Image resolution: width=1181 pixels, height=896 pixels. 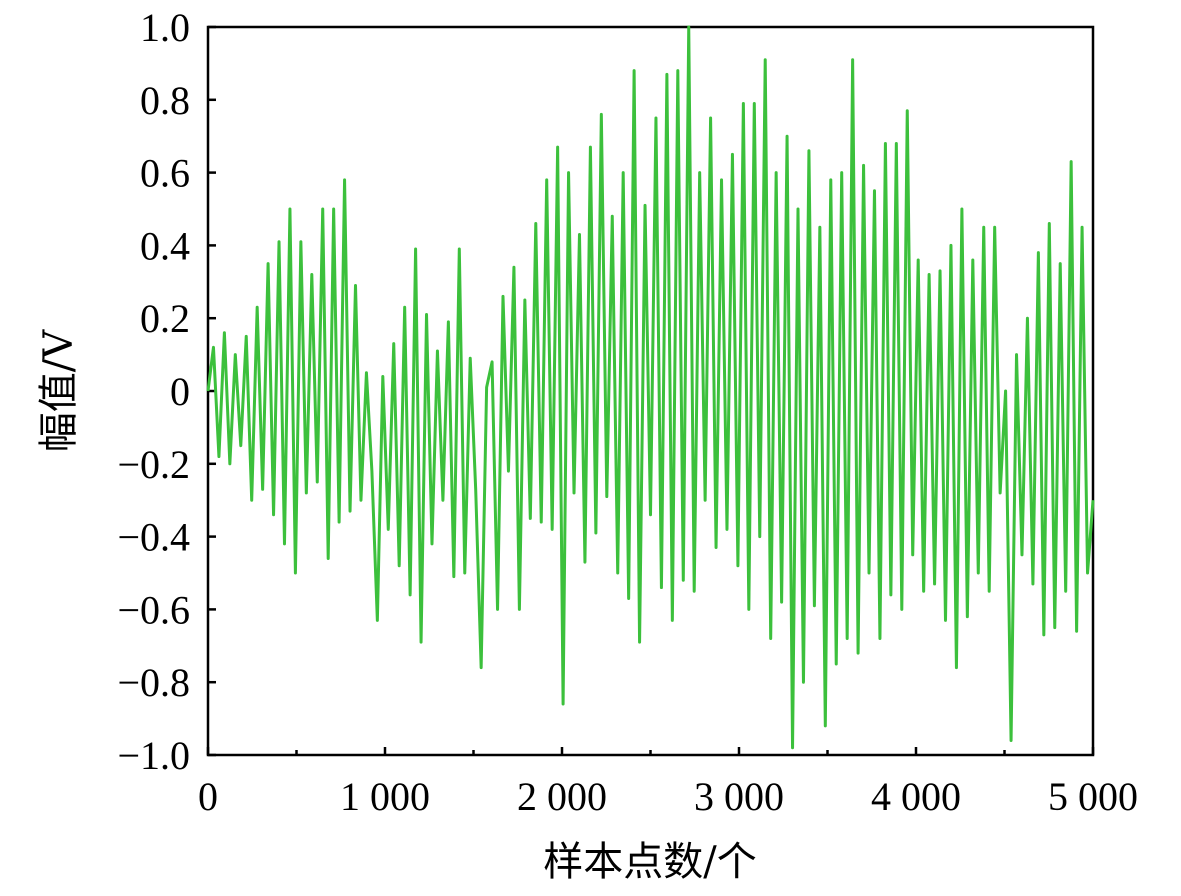 I want to click on y-tick-label: 1.0, so click(x=165, y=27).